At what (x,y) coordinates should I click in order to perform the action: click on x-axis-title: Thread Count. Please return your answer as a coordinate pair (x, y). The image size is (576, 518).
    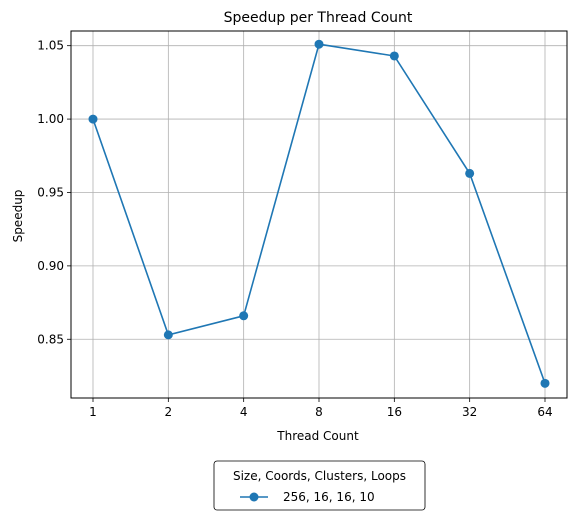
    Looking at the image, I should click on (317, 436).